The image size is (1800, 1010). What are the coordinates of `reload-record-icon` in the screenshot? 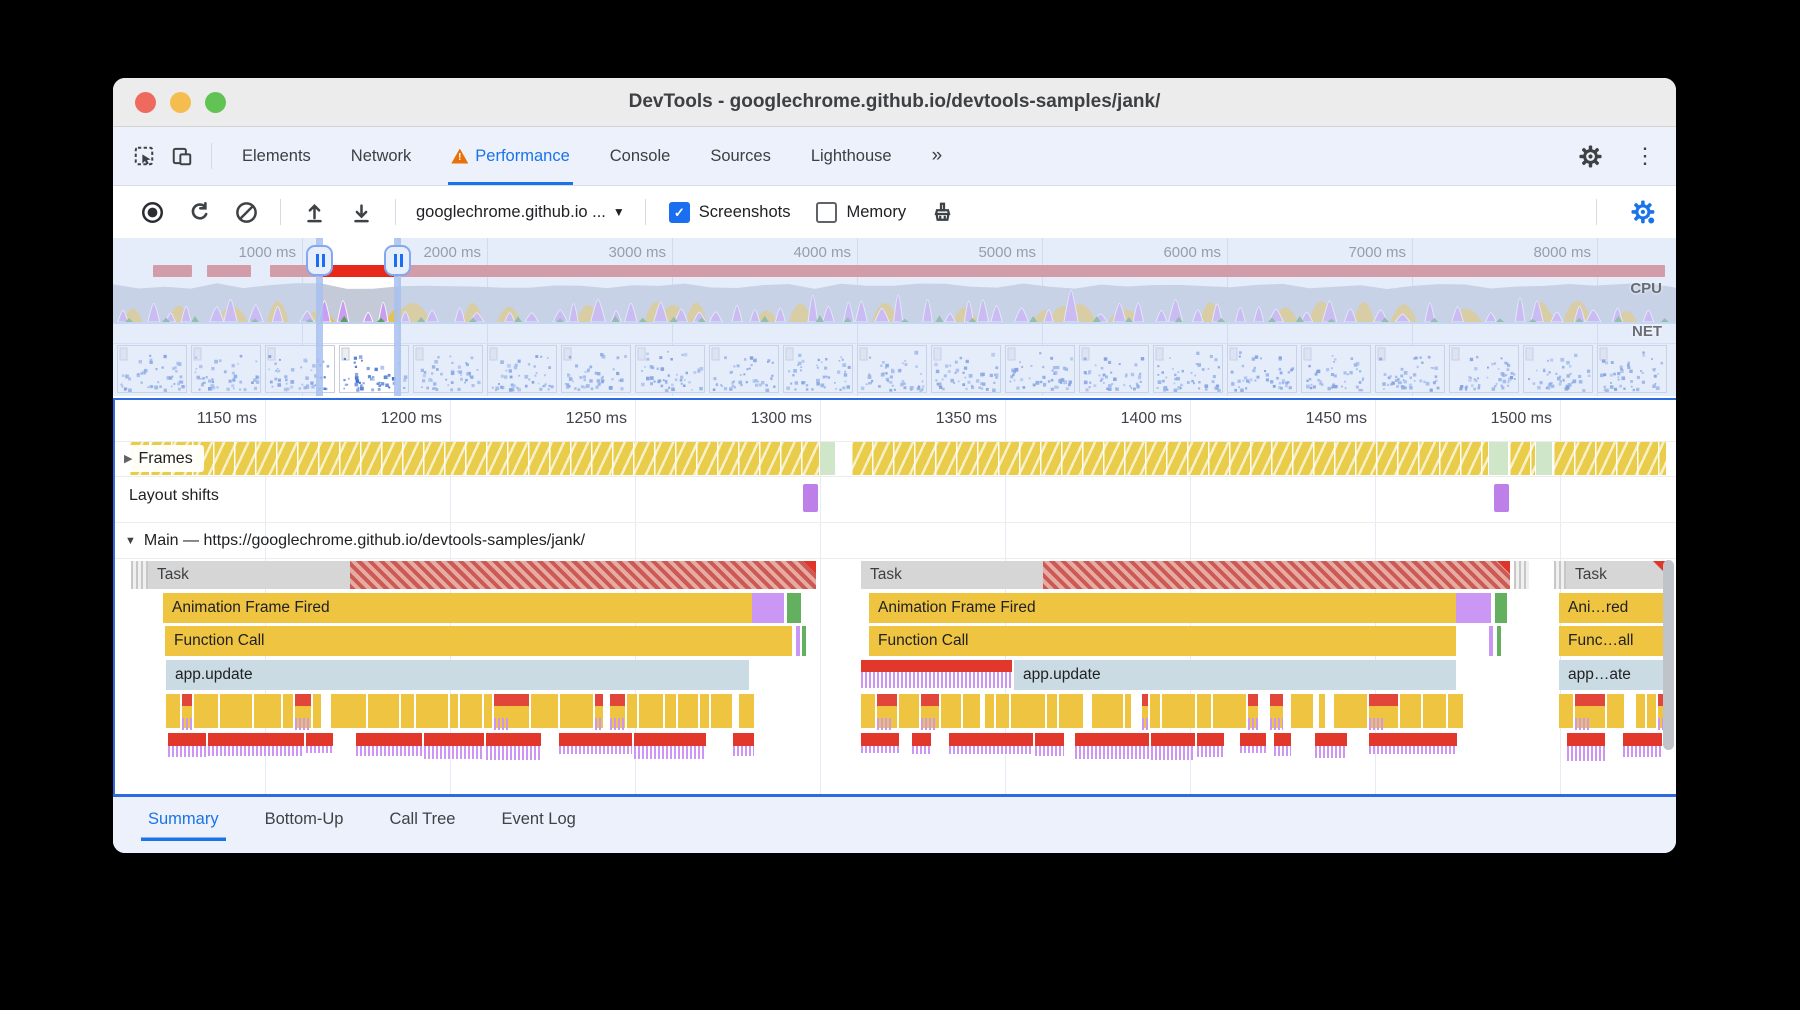 It's located at (199, 212).